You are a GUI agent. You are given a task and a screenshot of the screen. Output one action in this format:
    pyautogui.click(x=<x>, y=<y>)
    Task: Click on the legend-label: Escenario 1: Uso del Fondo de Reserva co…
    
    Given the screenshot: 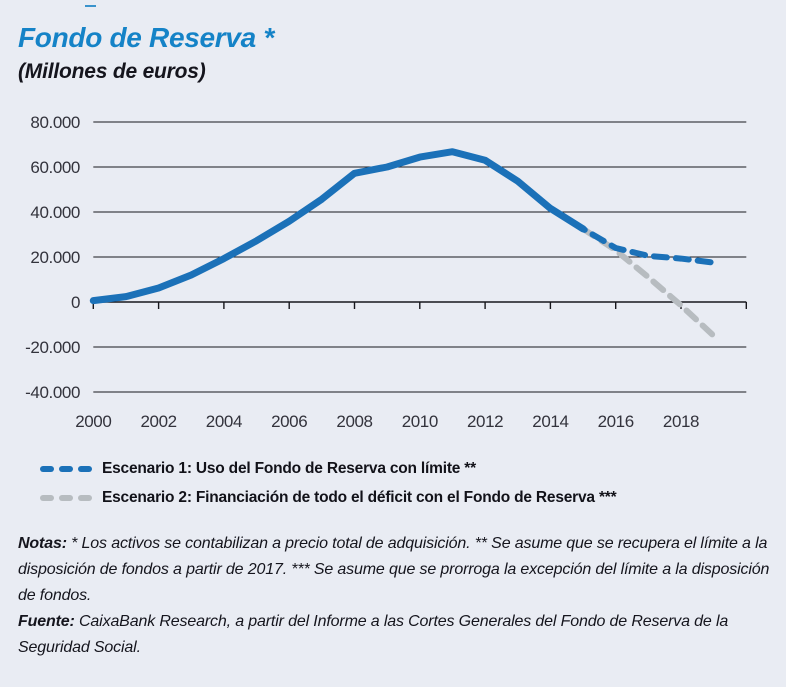 What is the action you would take?
    pyautogui.click(x=289, y=468)
    